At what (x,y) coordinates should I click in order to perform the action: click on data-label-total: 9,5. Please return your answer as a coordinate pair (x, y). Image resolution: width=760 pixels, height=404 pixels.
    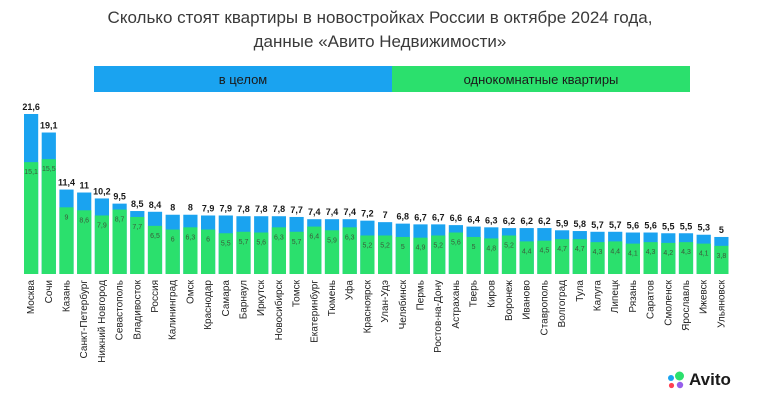
    Looking at the image, I should click on (119, 197).